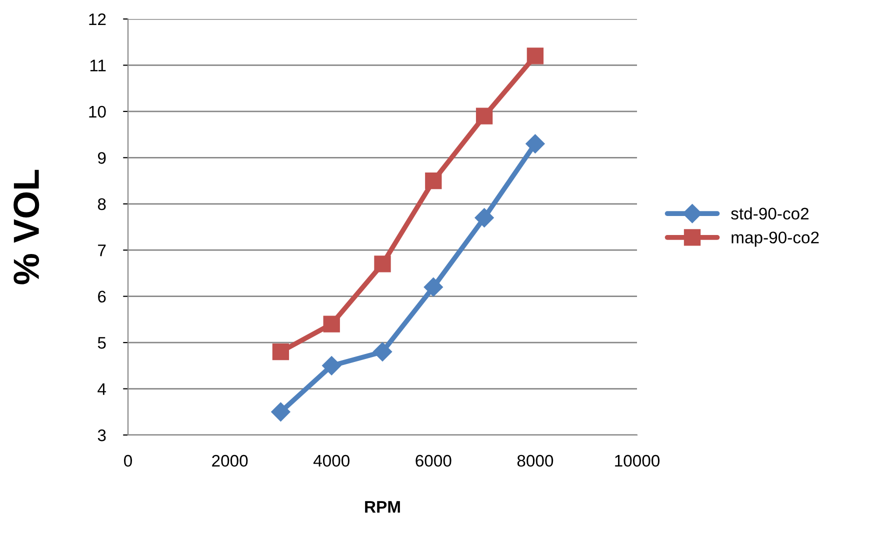 Image resolution: width=893 pixels, height=536 pixels. What do you see at coordinates (331, 460) in the screenshot?
I see `x-tick-label: 4000` at bounding box center [331, 460].